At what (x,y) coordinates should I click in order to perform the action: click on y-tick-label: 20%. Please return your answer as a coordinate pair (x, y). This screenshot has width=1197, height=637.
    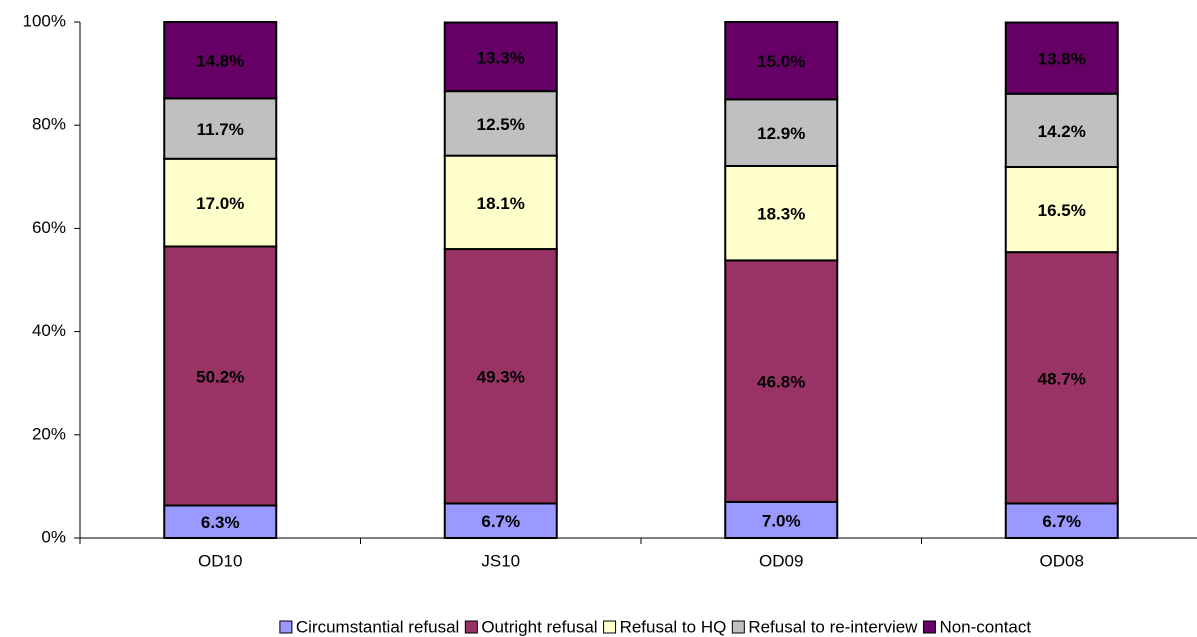
    Looking at the image, I should click on (49, 433).